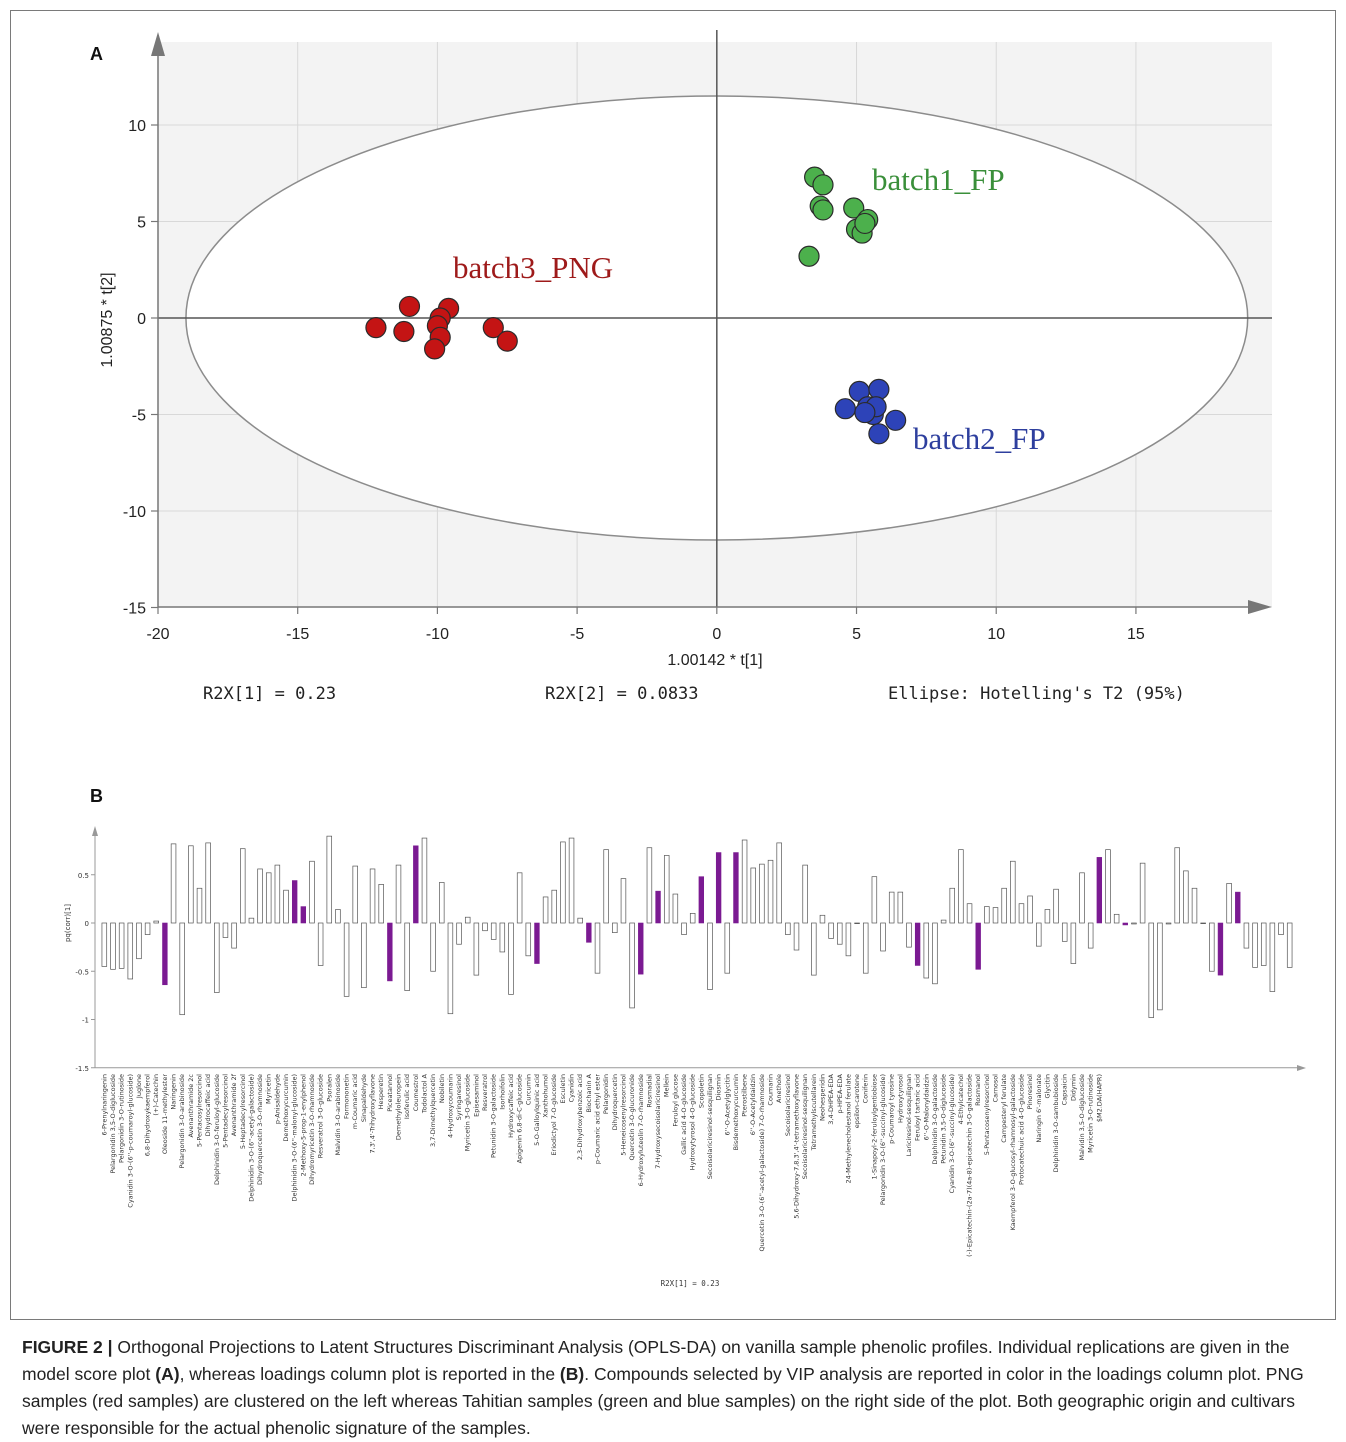 The width and height of the screenshot is (1346, 1442). I want to click on category-label: Feruloyl tartaric acid, so click(918, 1107).